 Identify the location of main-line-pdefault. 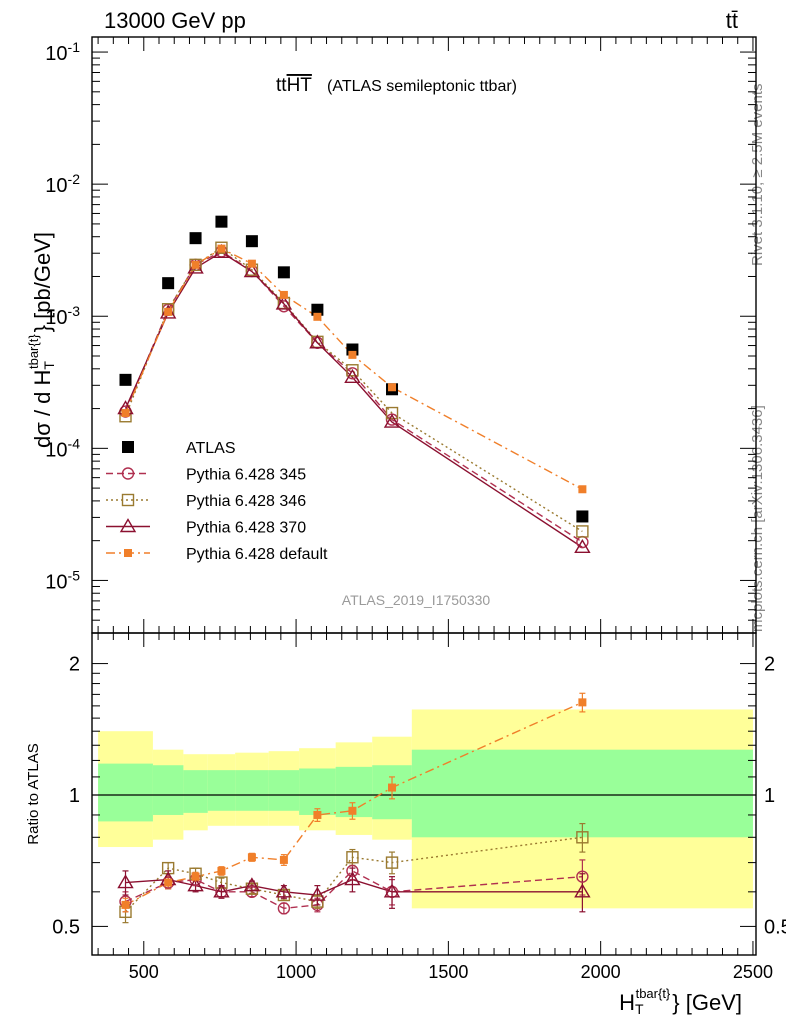
(353, 368).